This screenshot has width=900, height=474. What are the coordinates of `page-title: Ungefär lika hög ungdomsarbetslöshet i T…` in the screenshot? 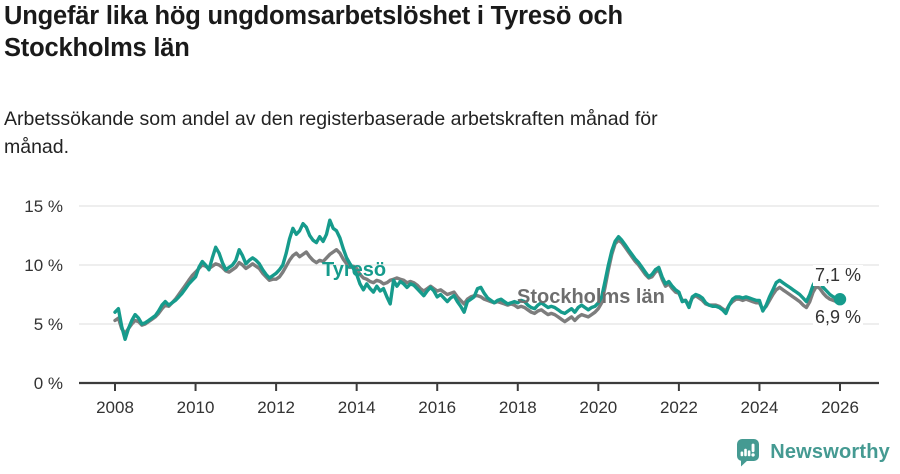 It's located at (313, 32).